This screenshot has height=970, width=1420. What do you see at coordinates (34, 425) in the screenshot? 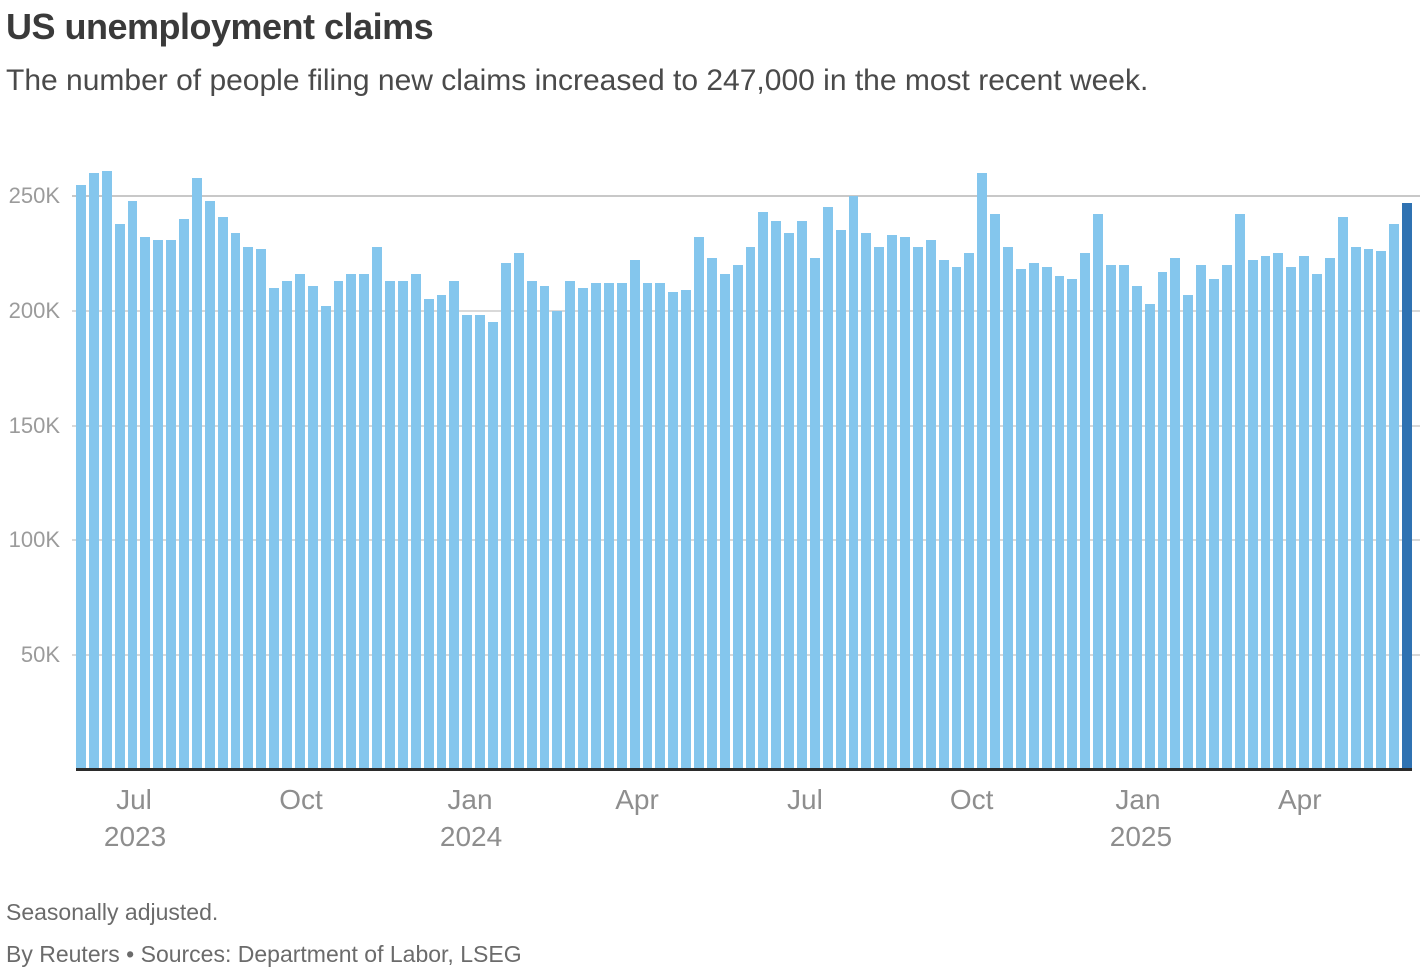
I see `y-tick-label: 150K` at bounding box center [34, 425].